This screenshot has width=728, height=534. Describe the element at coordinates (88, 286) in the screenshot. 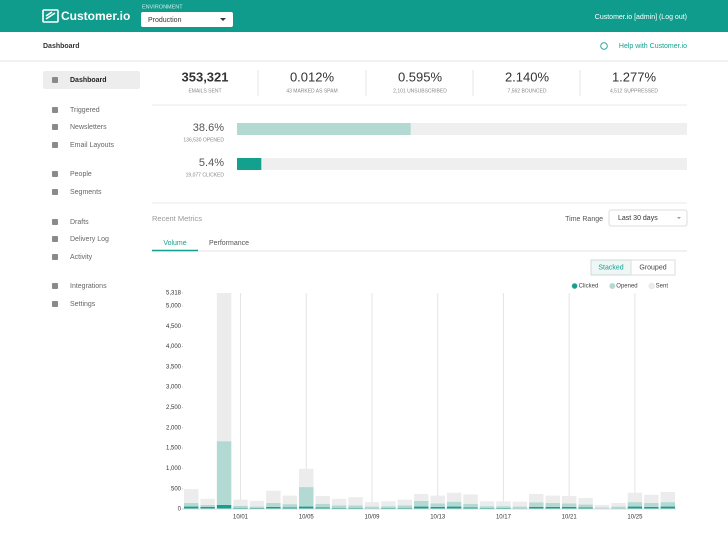

I see `sidebar-item: Integrations` at that location.